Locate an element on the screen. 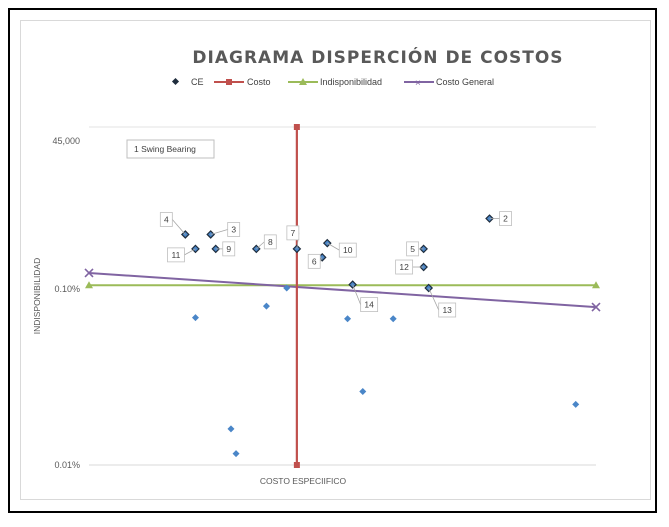 The height and width of the screenshot is (527, 669). chart-title: DIAGRAMA DISPERCIÓN DE COSTOS is located at coordinates (377, 57).